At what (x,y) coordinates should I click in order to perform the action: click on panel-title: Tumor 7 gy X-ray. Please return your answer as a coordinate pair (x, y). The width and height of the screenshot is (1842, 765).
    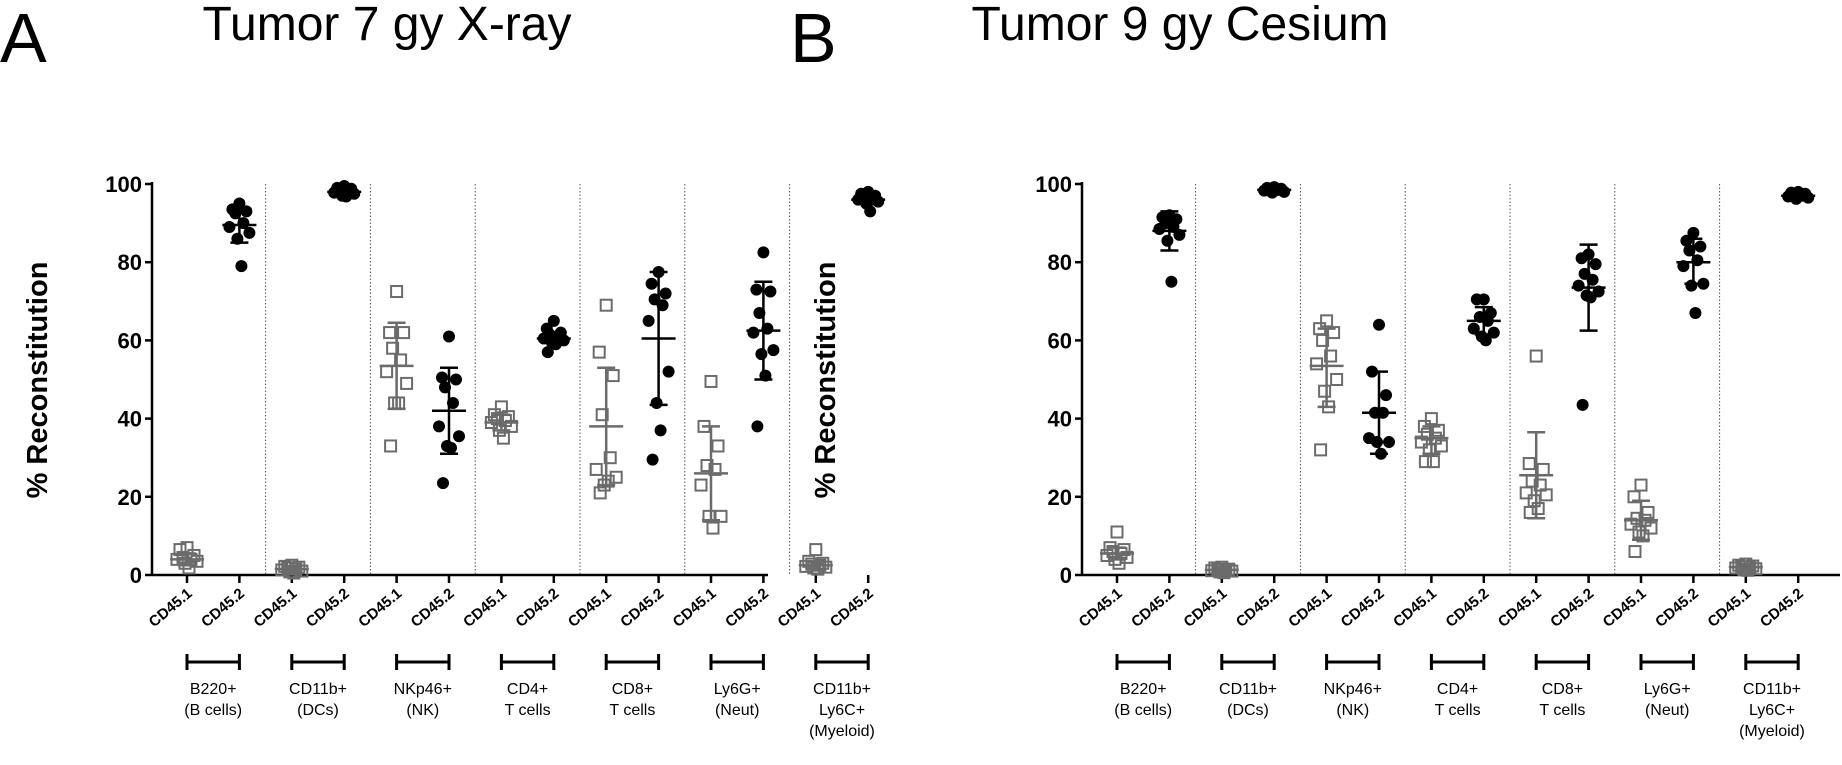
    Looking at the image, I should click on (387, 25).